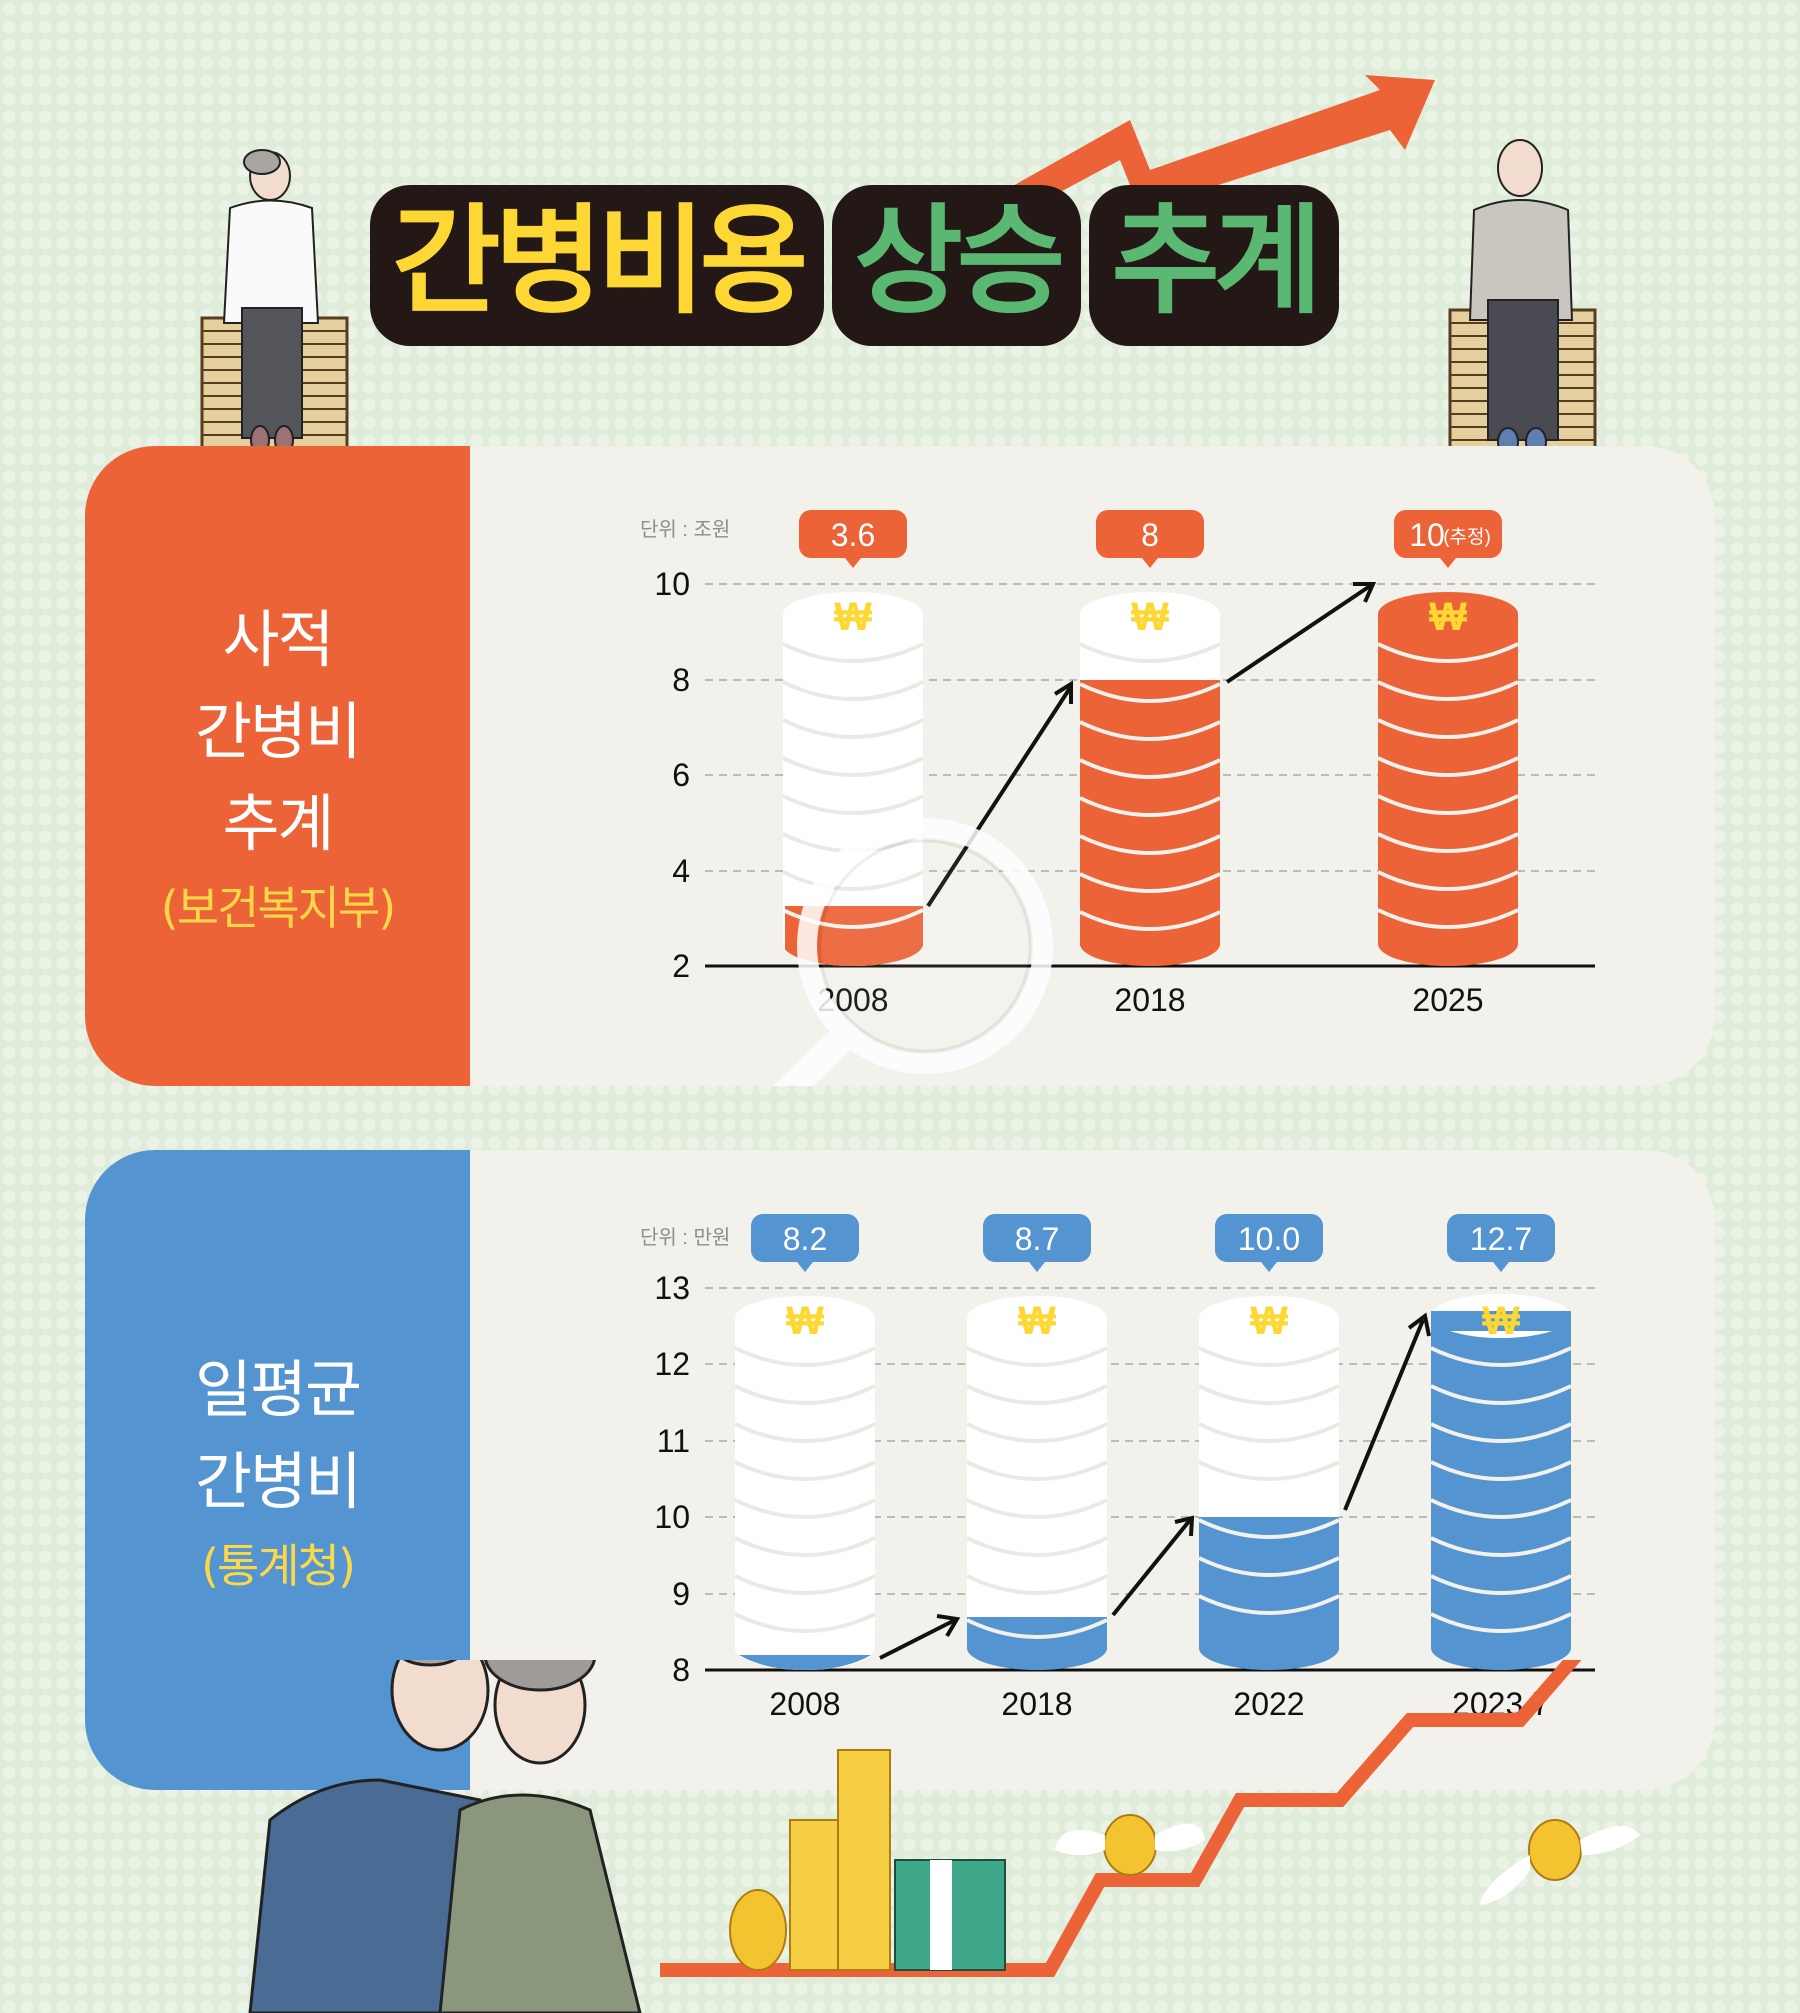 This screenshot has height=2013, width=1800. I want to click on elderly-man-on-coins-illustration, so click(1523, 302).